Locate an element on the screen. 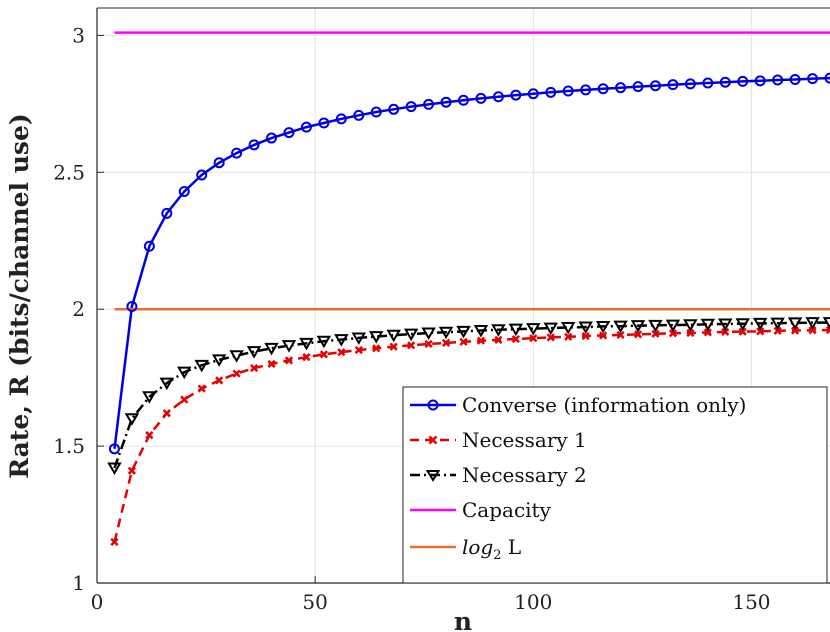 The image size is (830, 632). x-tick-label: 150 is located at coordinates (751, 602).